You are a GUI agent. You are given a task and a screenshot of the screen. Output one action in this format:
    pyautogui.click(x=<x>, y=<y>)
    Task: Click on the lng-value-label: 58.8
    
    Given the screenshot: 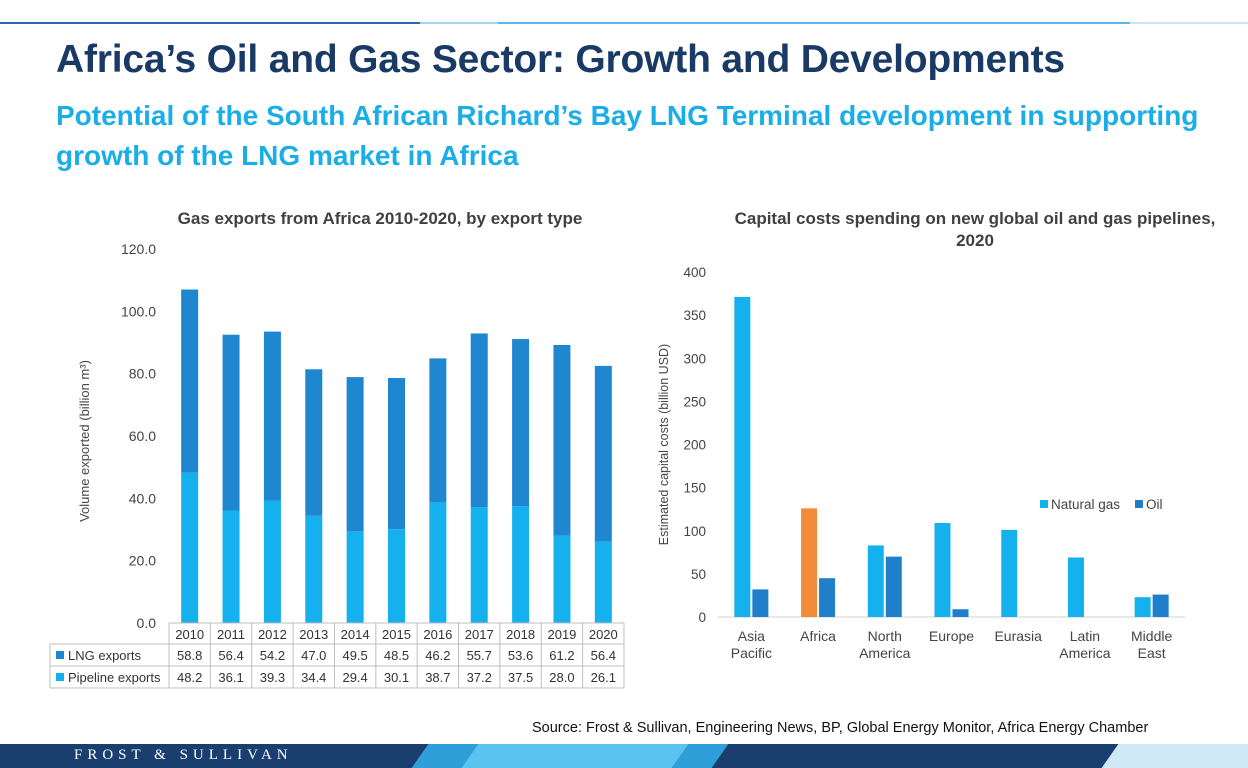 What is the action you would take?
    pyautogui.click(x=189, y=655)
    